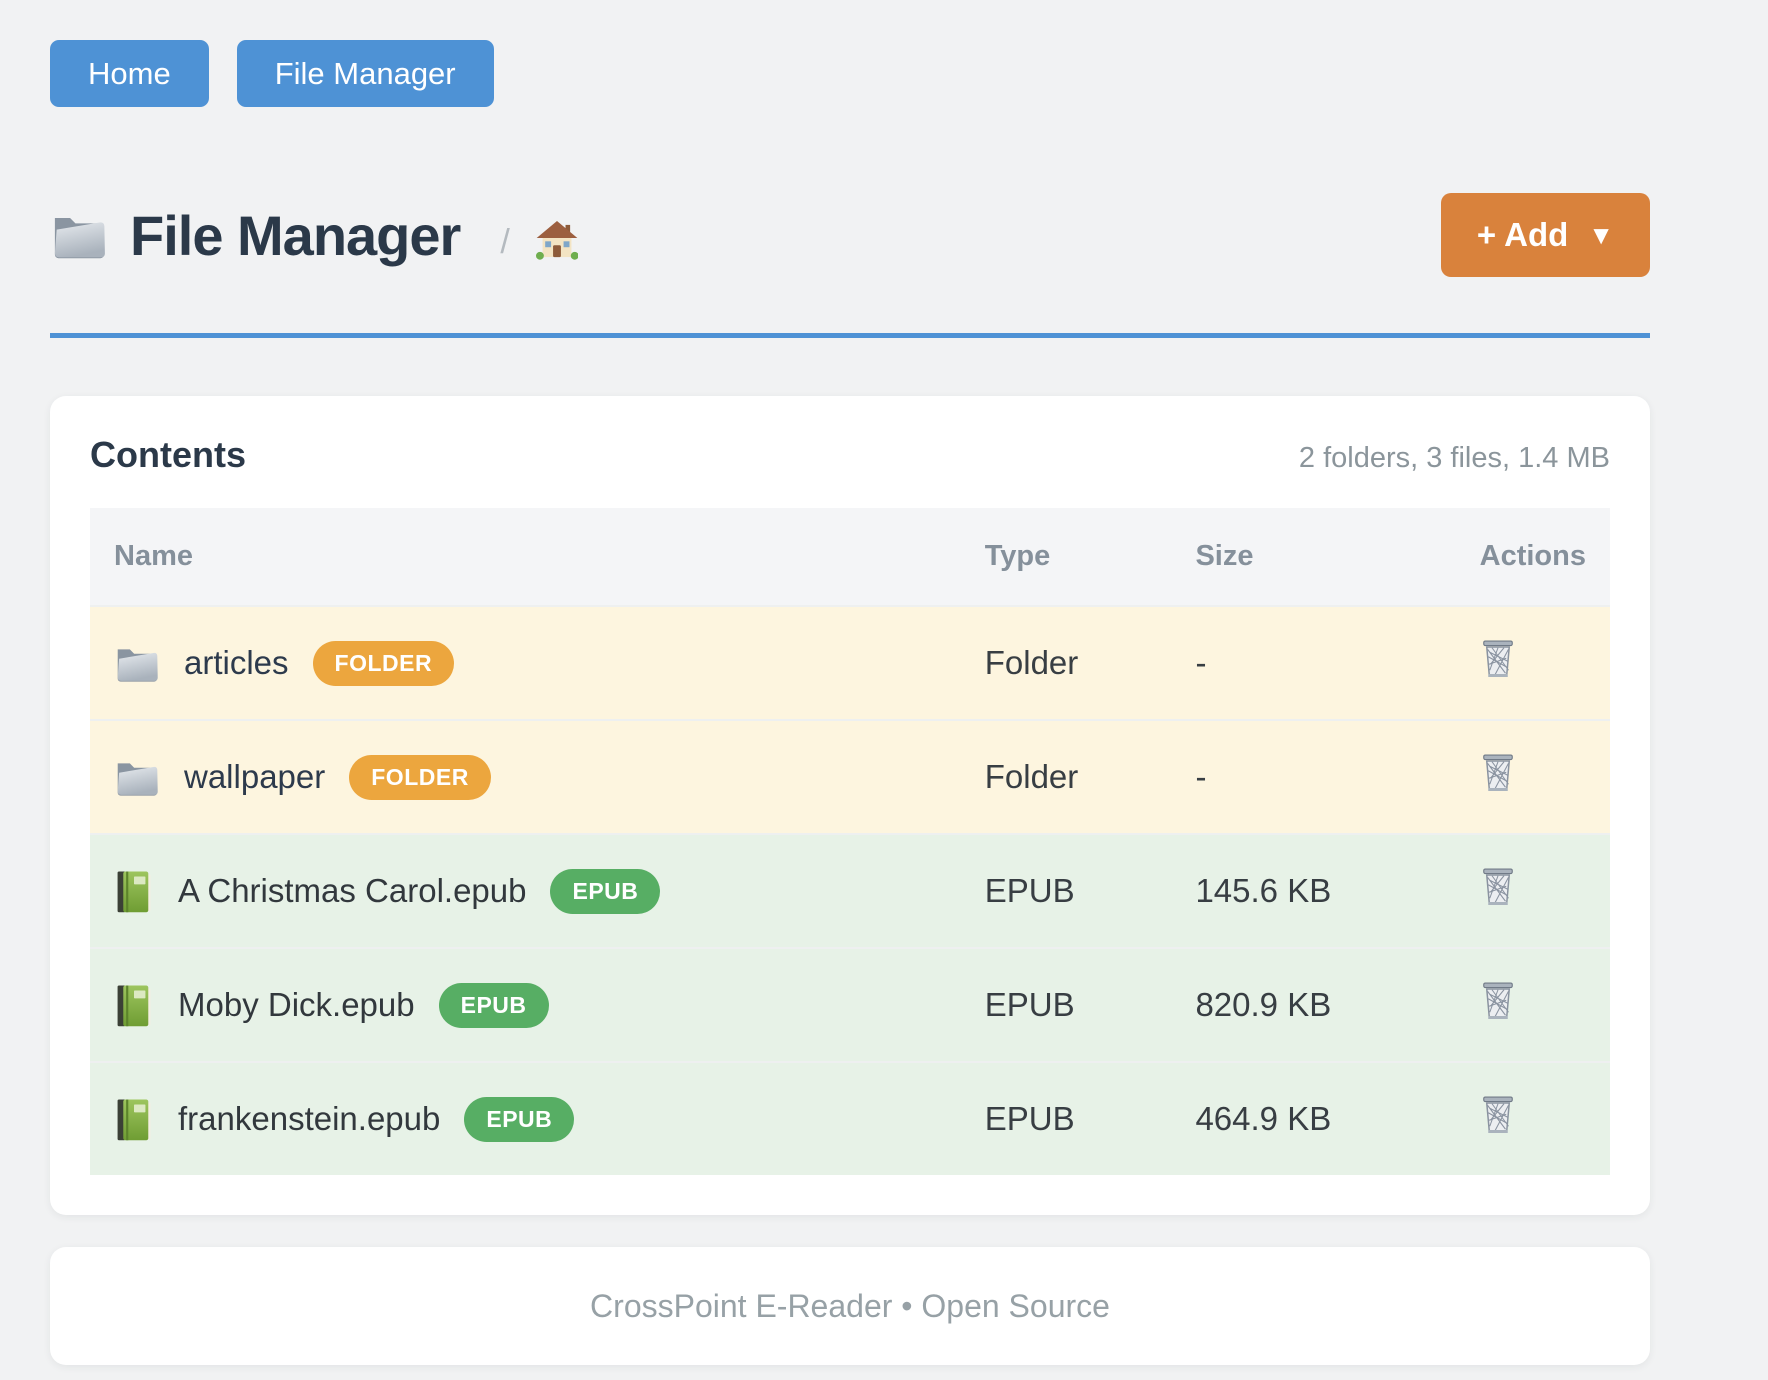 This screenshot has width=1768, height=1380. What do you see at coordinates (1313, 557) in the screenshot?
I see `column-header-size: Size` at bounding box center [1313, 557].